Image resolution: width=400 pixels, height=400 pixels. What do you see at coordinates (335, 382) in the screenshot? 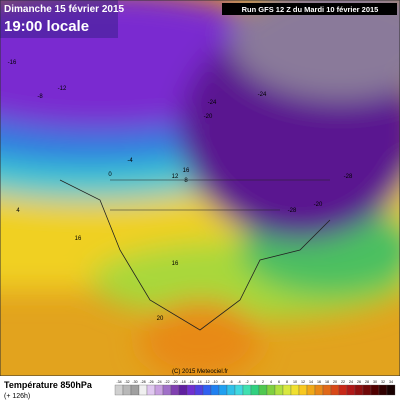
I see `scale-label: 20` at bounding box center [335, 382].